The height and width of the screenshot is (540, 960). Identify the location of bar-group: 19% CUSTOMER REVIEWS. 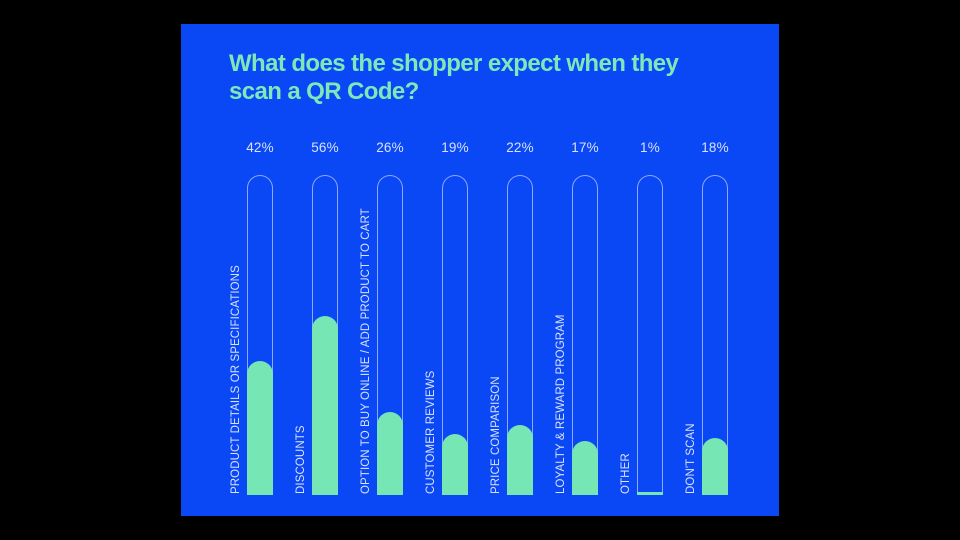
(463, 270).